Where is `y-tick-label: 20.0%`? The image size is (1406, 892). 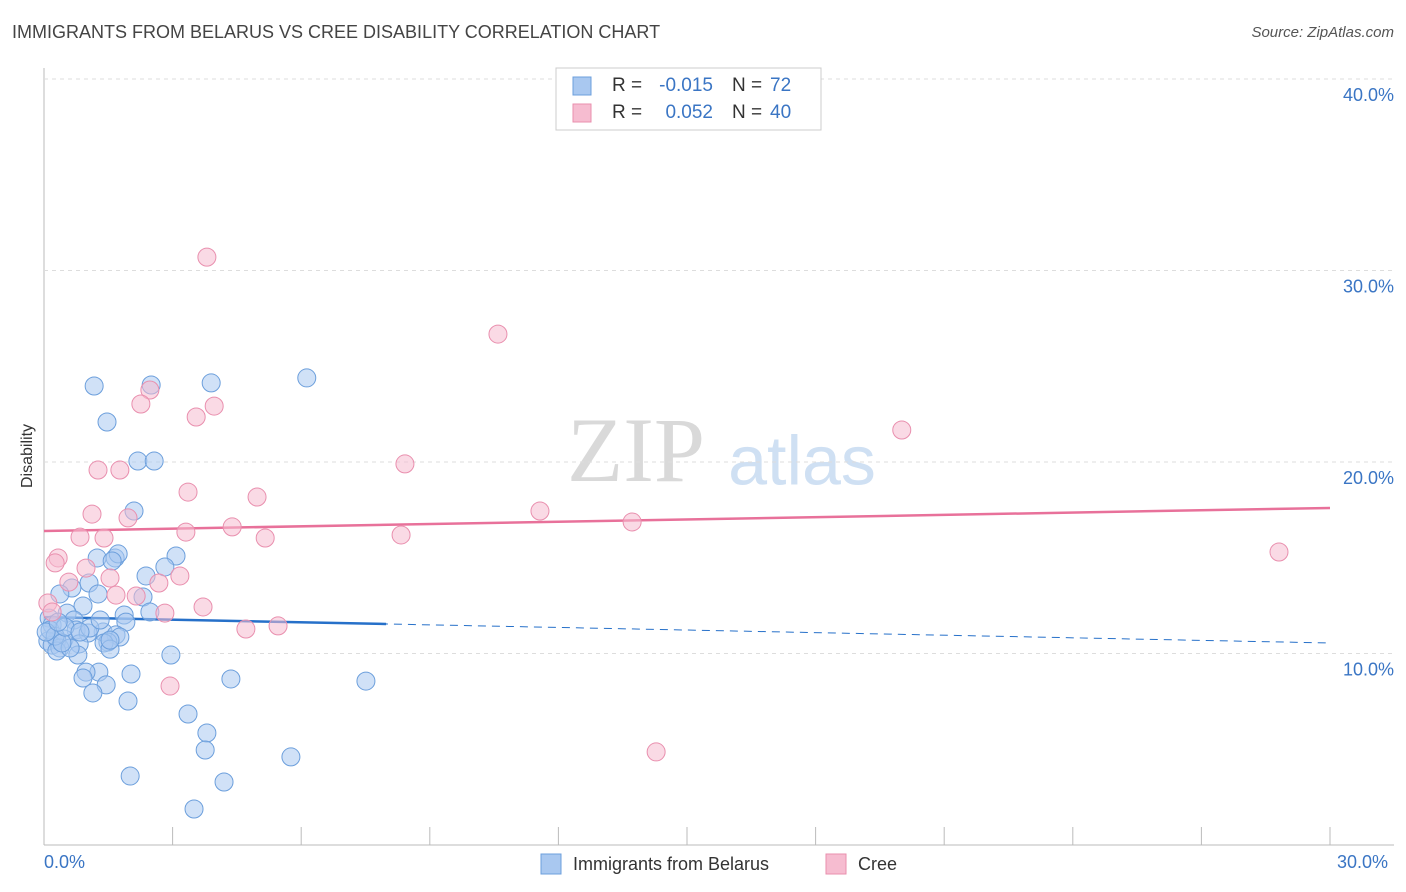 y-tick-label: 20.0% is located at coordinates (1368, 478).